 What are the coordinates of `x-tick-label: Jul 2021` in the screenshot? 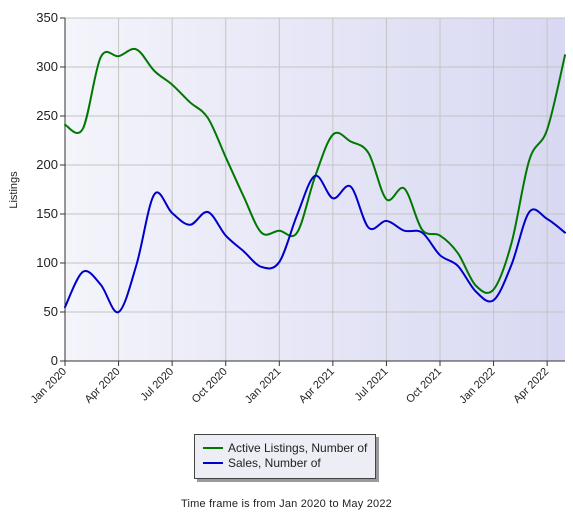 It's located at (372, 385).